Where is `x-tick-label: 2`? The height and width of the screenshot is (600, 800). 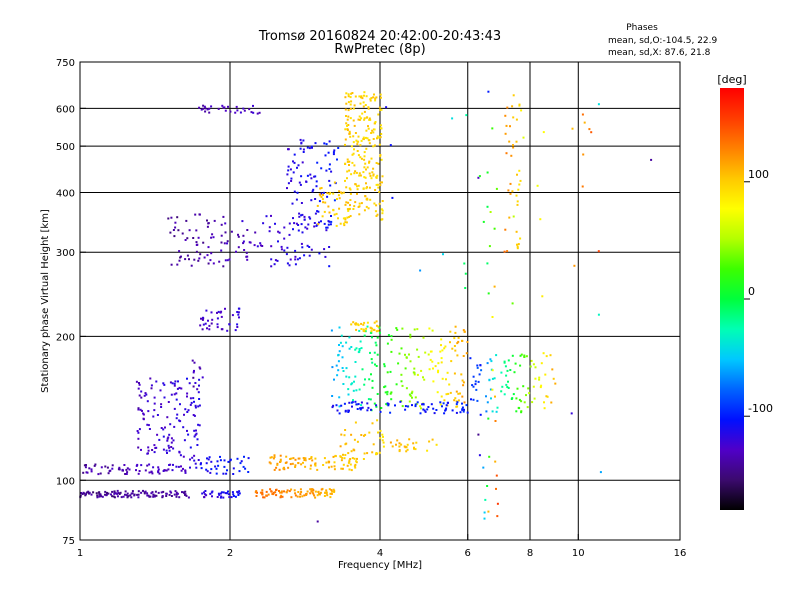
x-tick-label: 2 is located at coordinates (230, 553).